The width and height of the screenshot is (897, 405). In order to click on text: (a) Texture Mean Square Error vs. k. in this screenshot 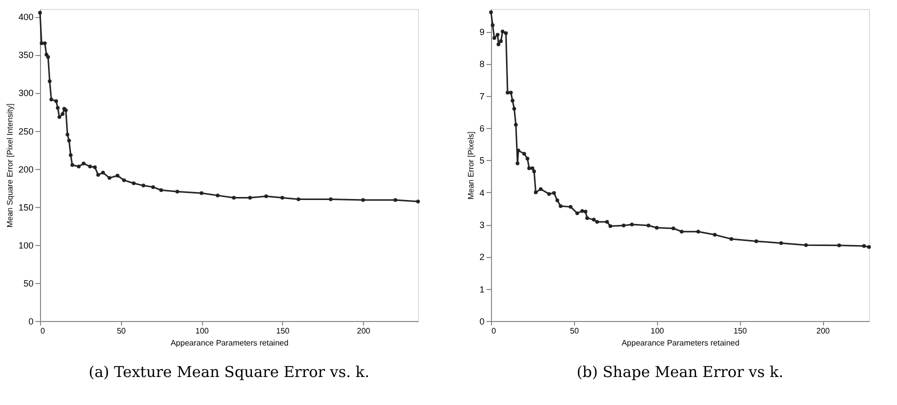, I will do `click(229, 372)`.